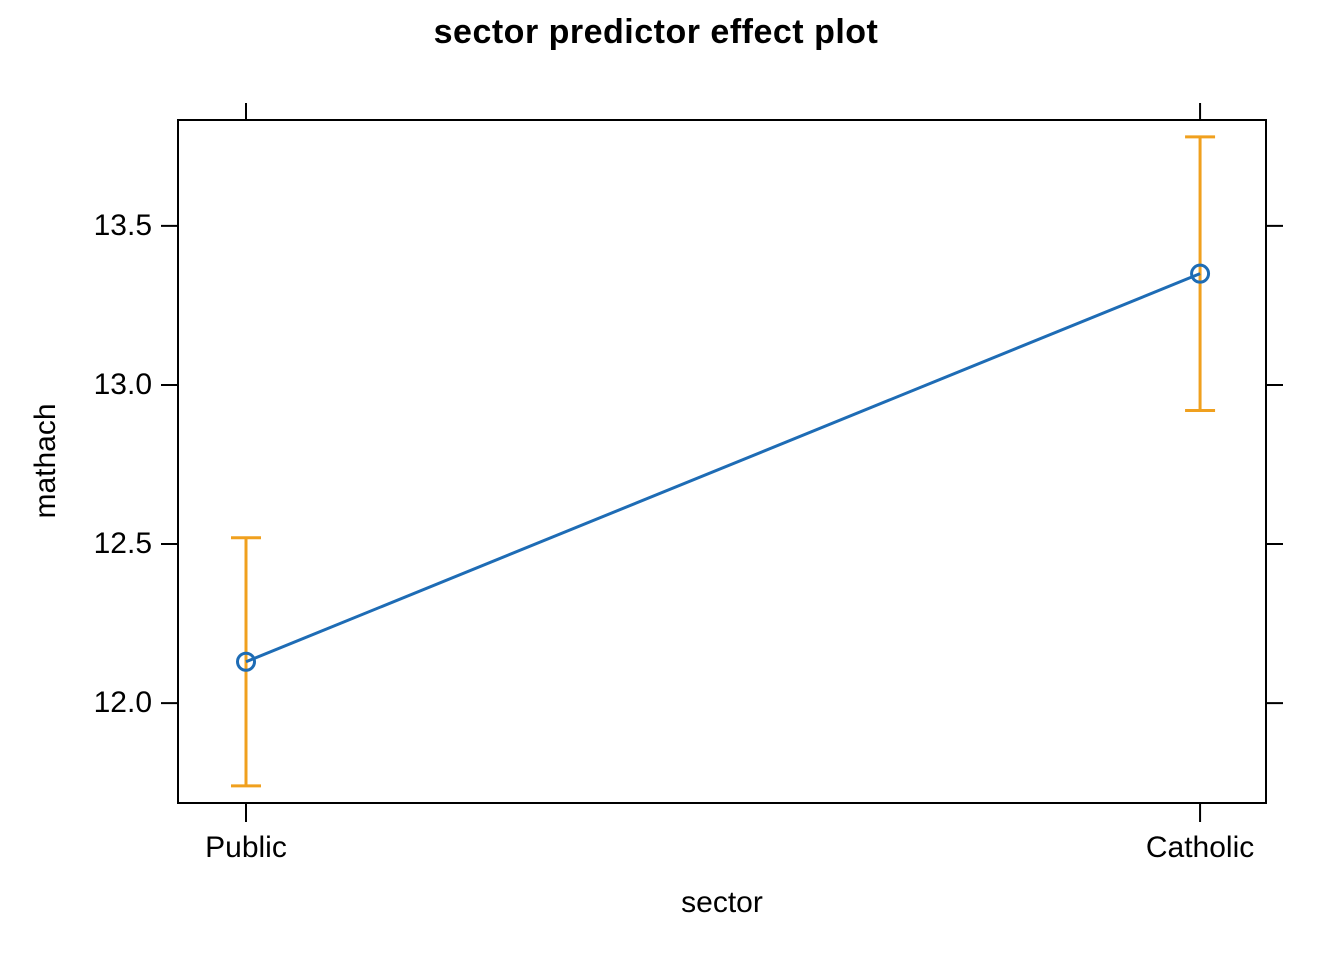 The width and height of the screenshot is (1344, 960). Describe the element at coordinates (122, 384) in the screenshot. I see `y-tick-label: 13.0` at that location.